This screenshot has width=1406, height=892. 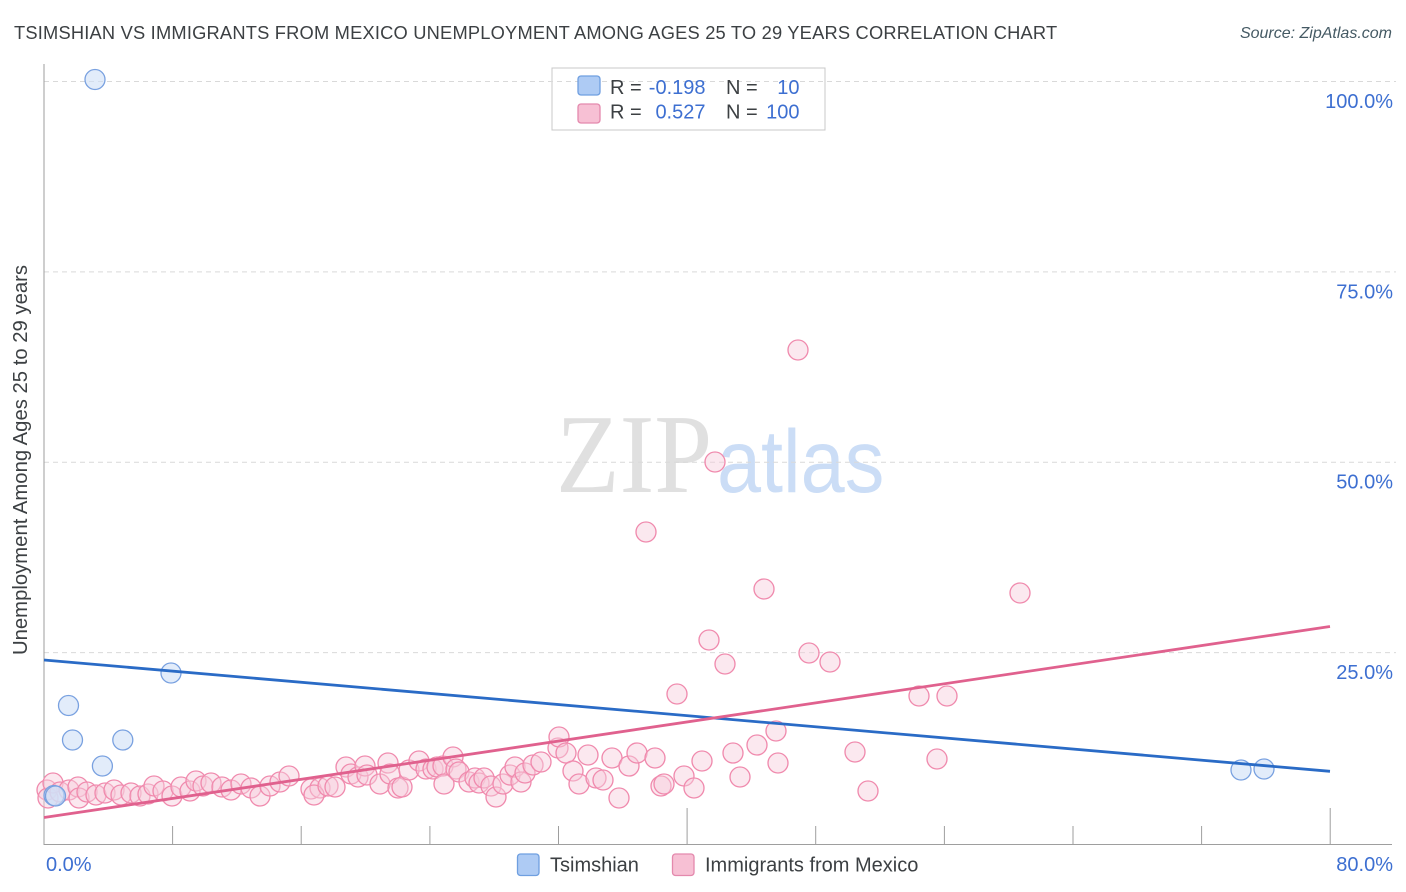 What do you see at coordinates (594, 866) in the screenshot?
I see `svg-text: Tsimshian` at bounding box center [594, 866].